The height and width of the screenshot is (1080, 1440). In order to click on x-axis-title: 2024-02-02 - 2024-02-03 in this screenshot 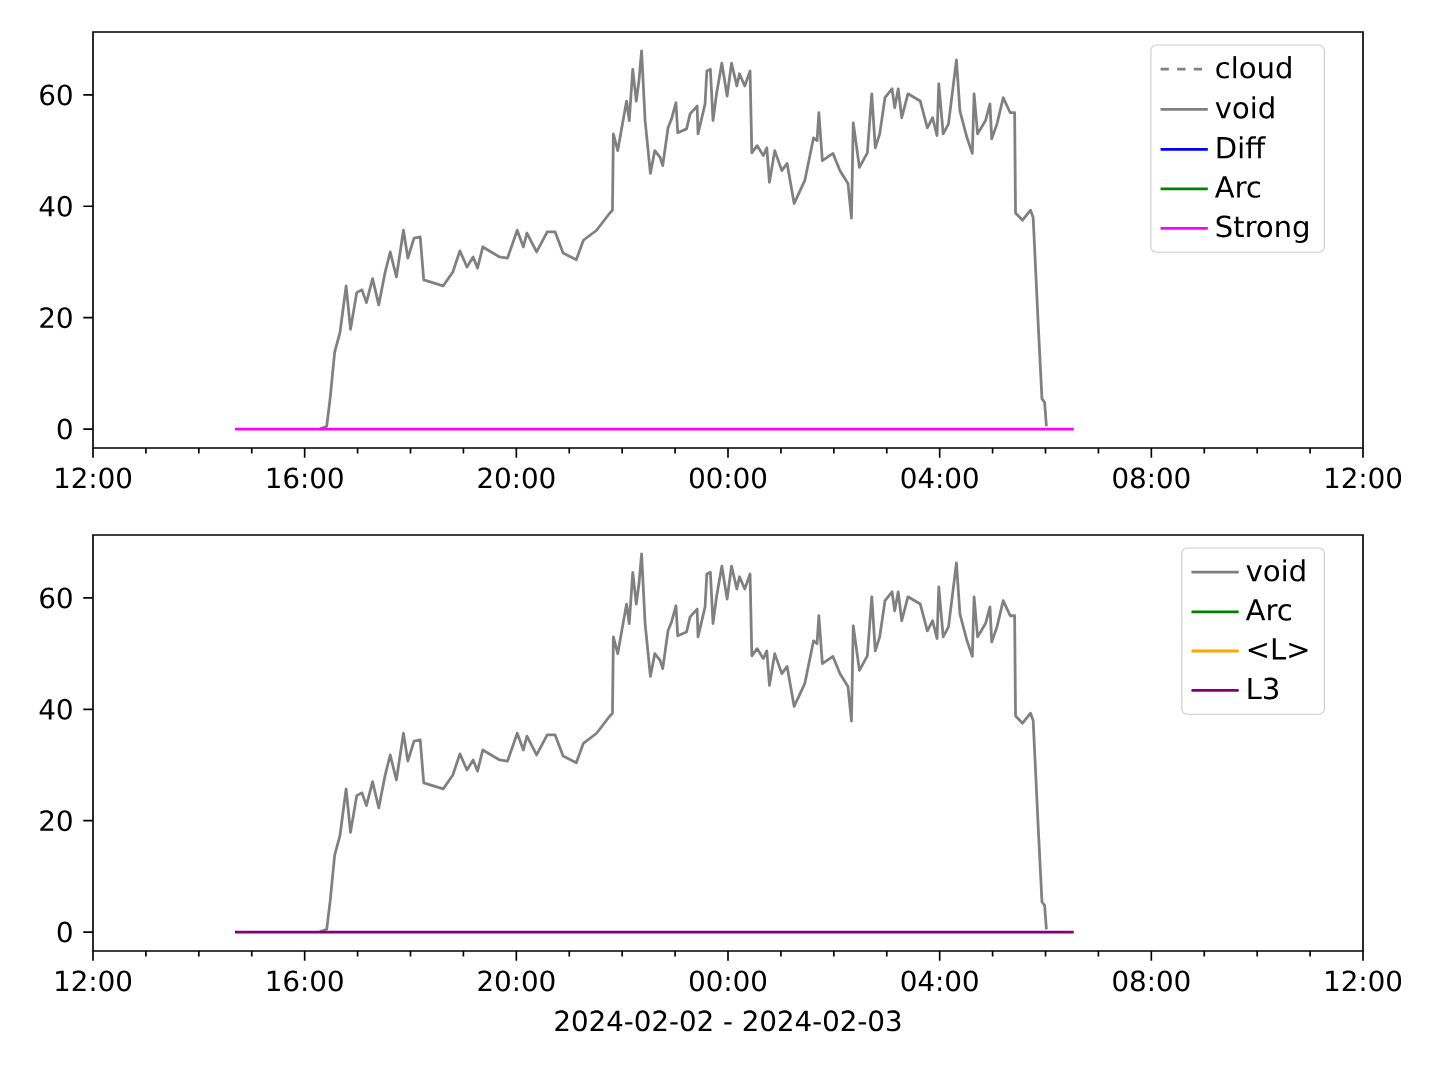, I will do `click(728, 1021)`.